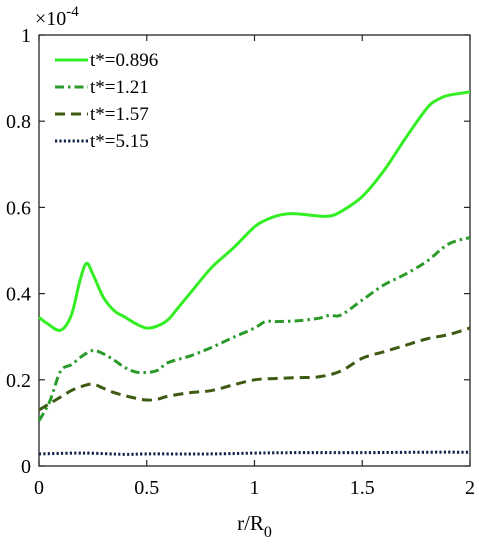  I want to click on y-multiplier-base: ×10, so click(50, 19).